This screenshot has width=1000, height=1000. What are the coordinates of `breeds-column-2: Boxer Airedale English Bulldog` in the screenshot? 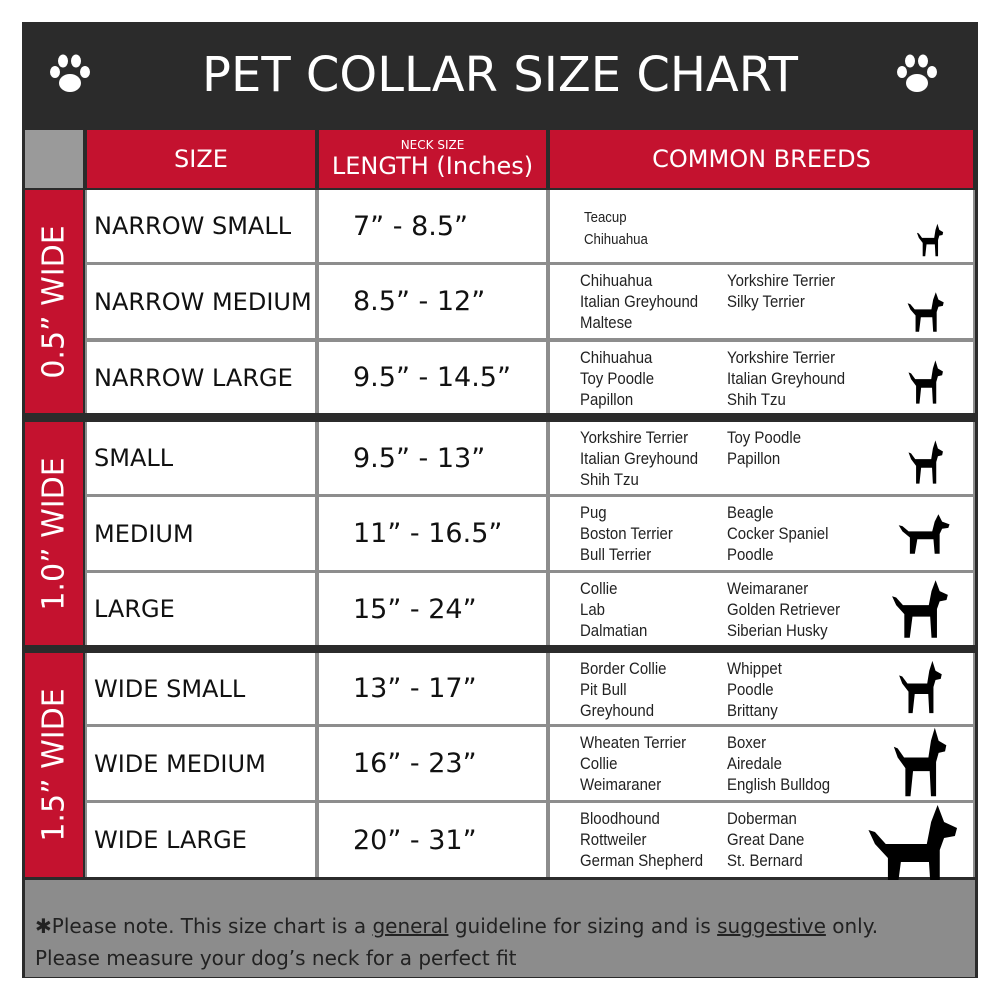 It's located at (778, 763).